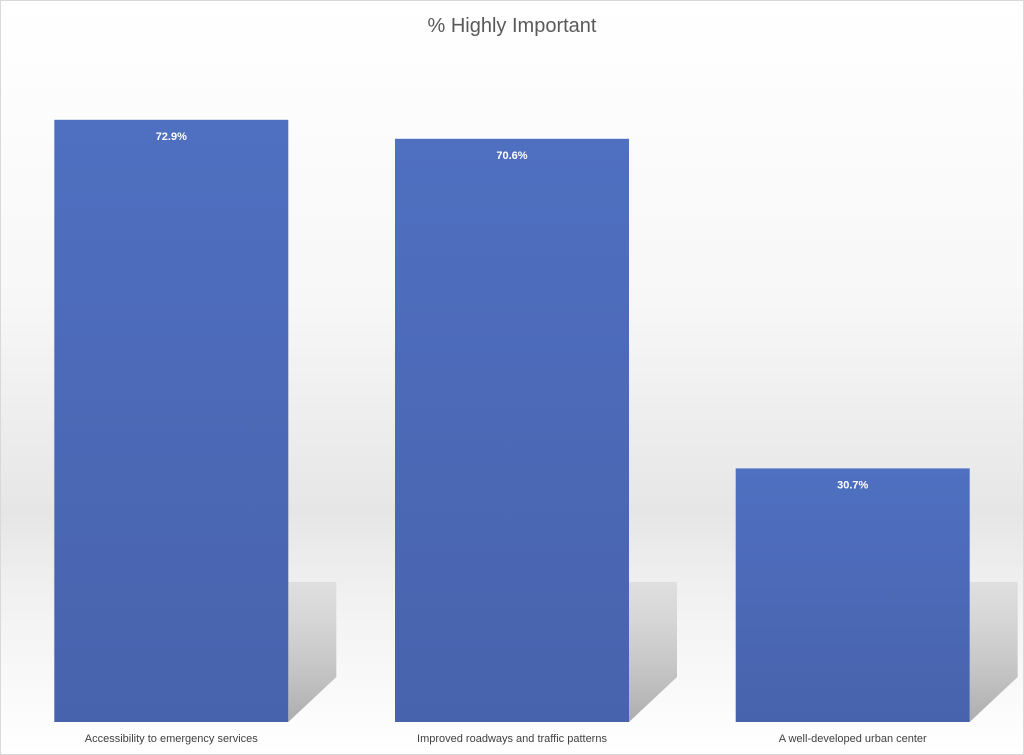  I want to click on category-label: A well-developed urban center, so click(853, 739).